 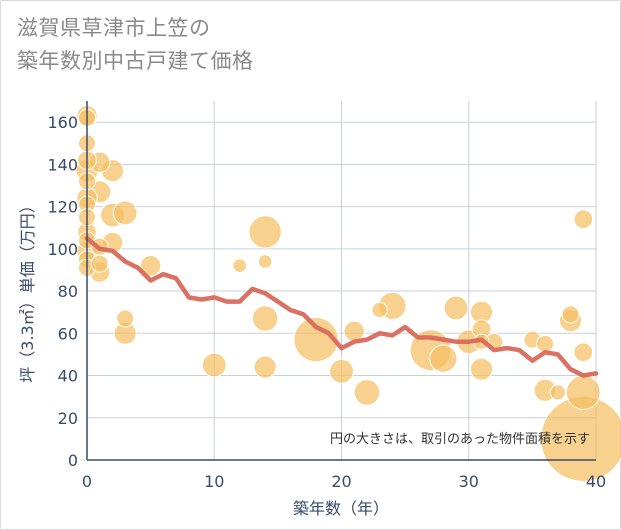 I want to click on chart-title: 滋賀県草津市上笠の 築年数別中古戸建て価格, so click(x=135, y=45).